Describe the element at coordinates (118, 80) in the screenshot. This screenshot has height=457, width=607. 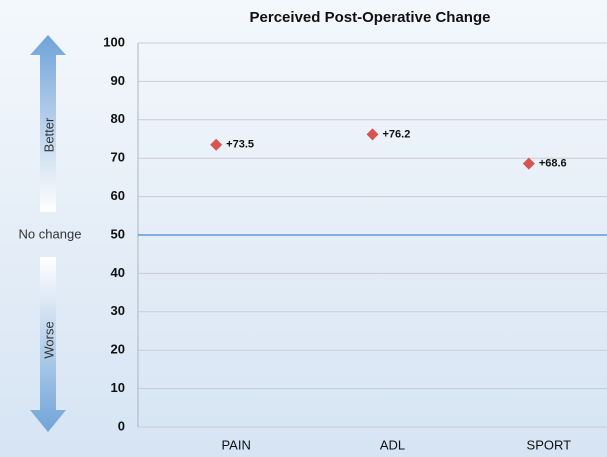
I see `y-tick-label: 90` at that location.